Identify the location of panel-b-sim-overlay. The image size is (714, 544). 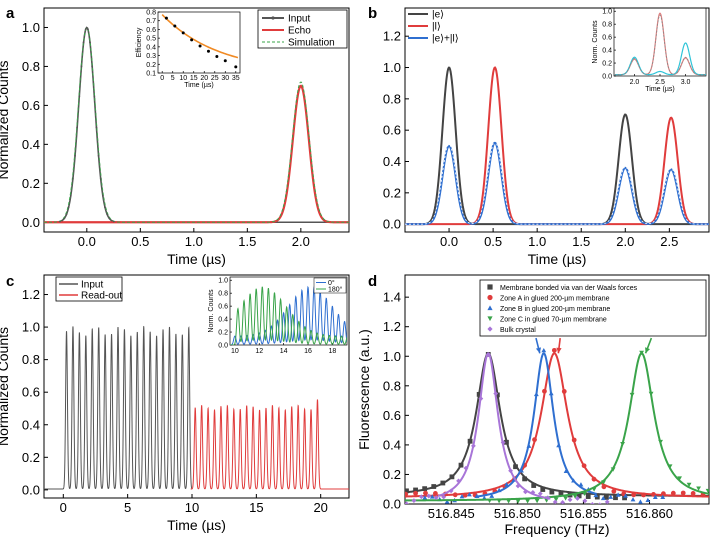
(557, 182).